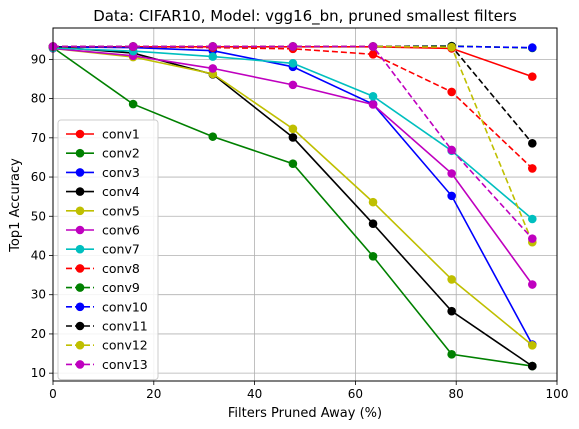  I want to click on x-tick-label: 40, so click(254, 394).